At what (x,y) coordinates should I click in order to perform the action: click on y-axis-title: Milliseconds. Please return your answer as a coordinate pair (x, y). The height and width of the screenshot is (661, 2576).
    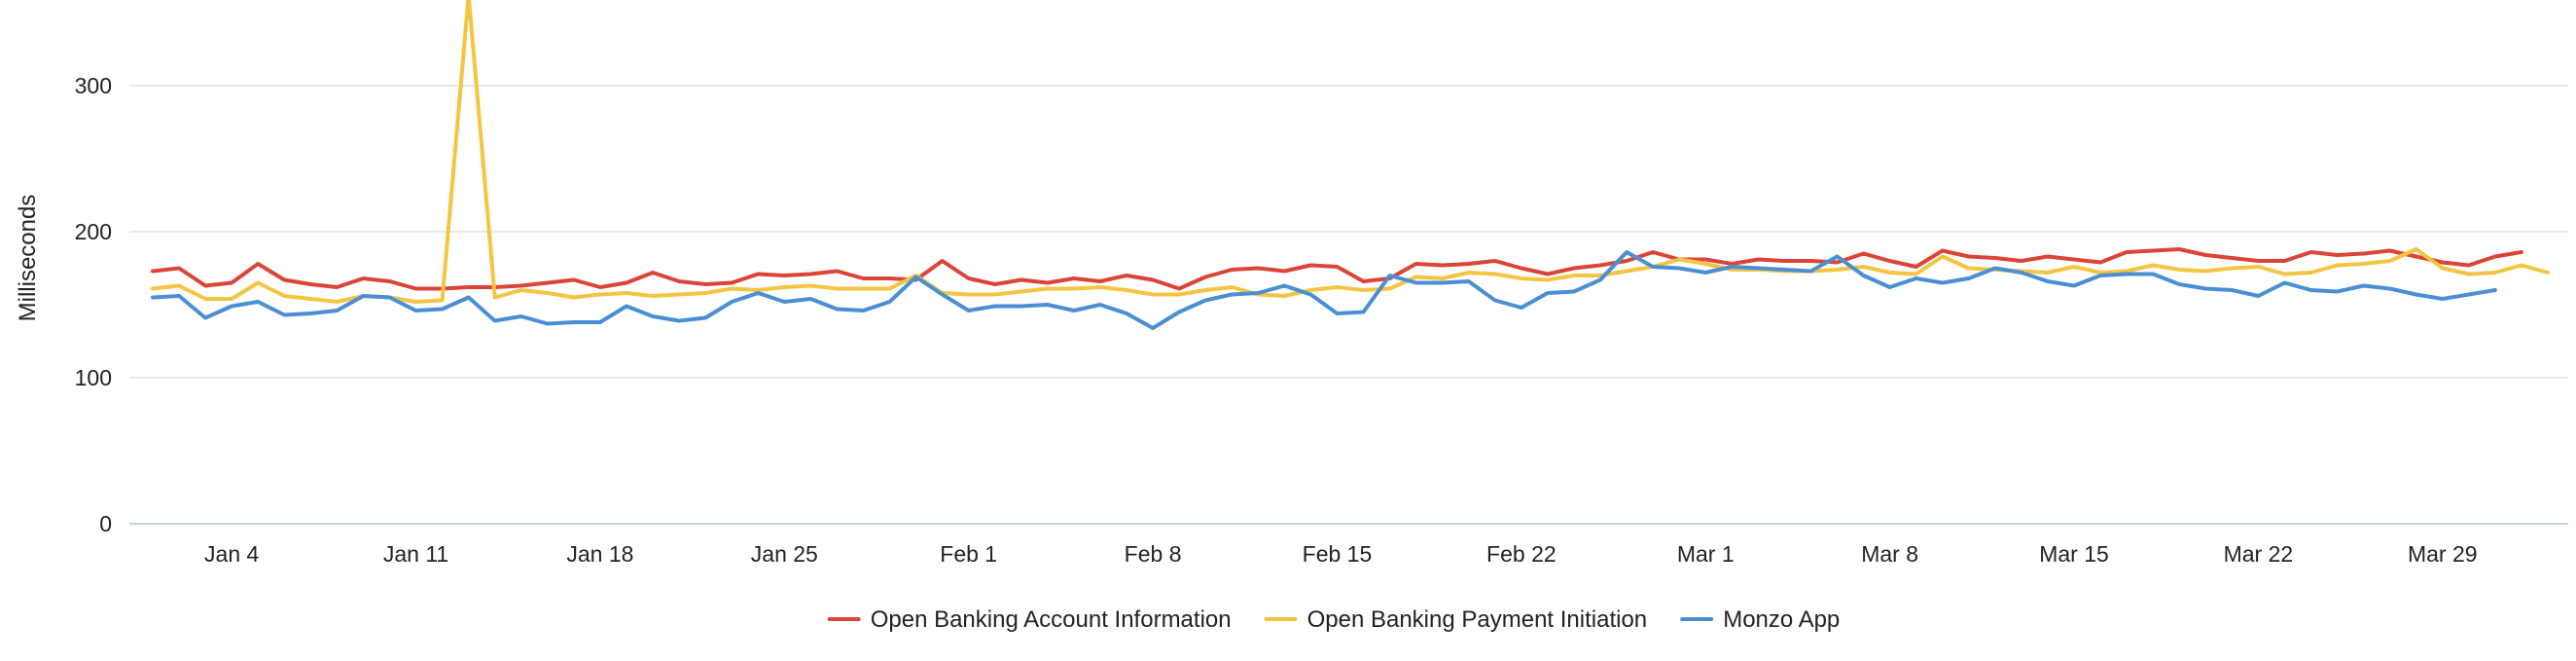
    Looking at the image, I should click on (28, 258).